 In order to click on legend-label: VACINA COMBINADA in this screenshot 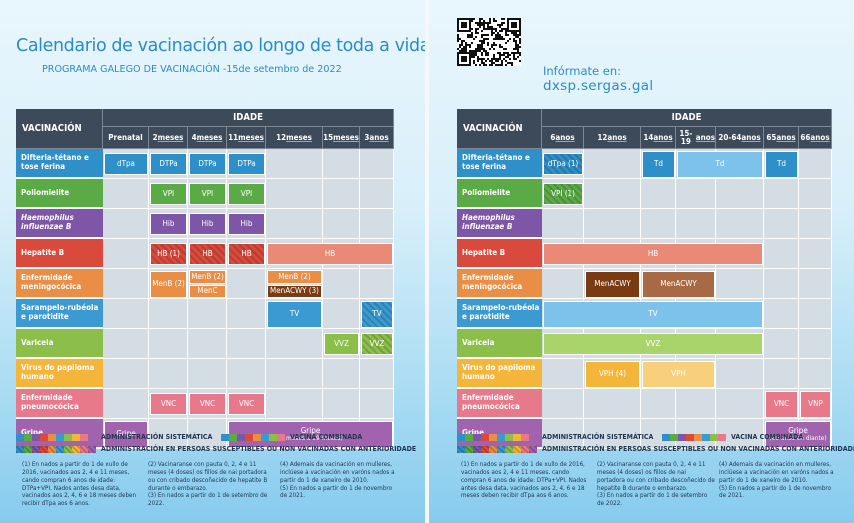, I will do `click(767, 437)`.